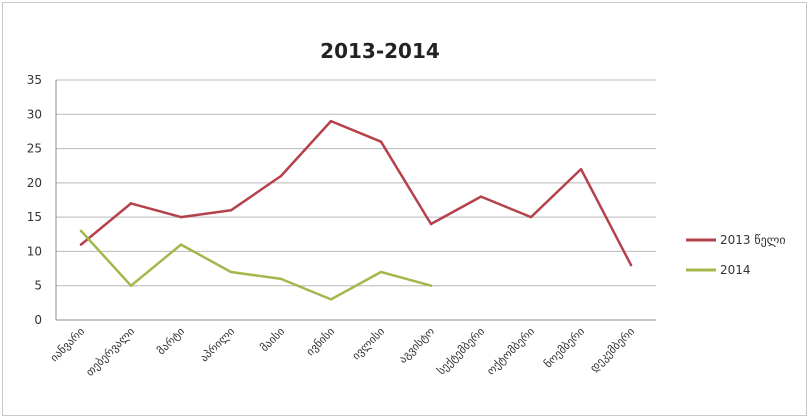 The image size is (811, 420). Describe the element at coordinates (380, 51) in the screenshot. I see `chart-title: 2013-2014` at that location.